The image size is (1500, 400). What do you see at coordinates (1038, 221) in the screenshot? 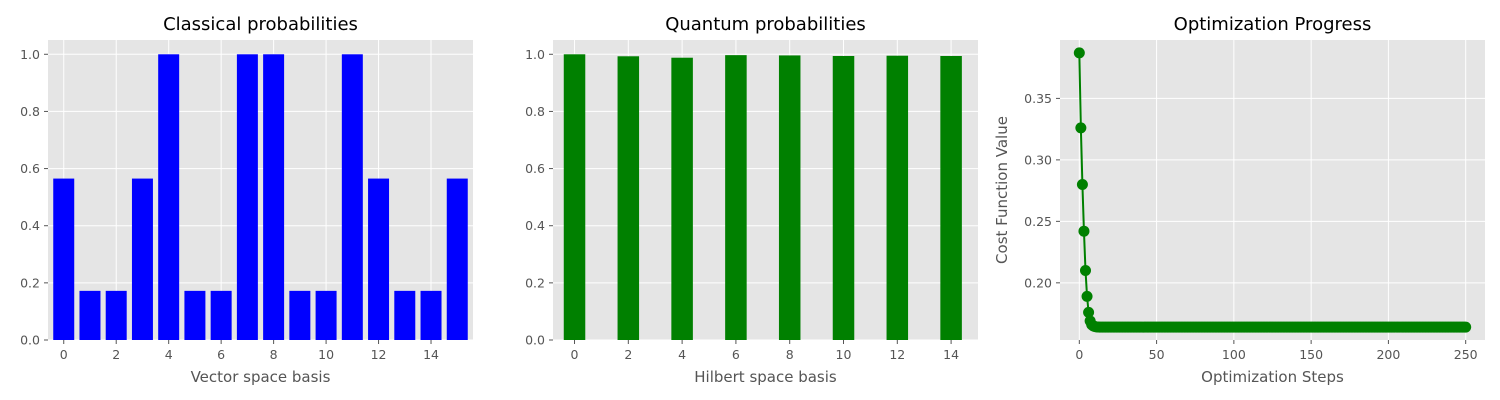
I see `optimization-y-tick-label: 0.25` at bounding box center [1038, 221].